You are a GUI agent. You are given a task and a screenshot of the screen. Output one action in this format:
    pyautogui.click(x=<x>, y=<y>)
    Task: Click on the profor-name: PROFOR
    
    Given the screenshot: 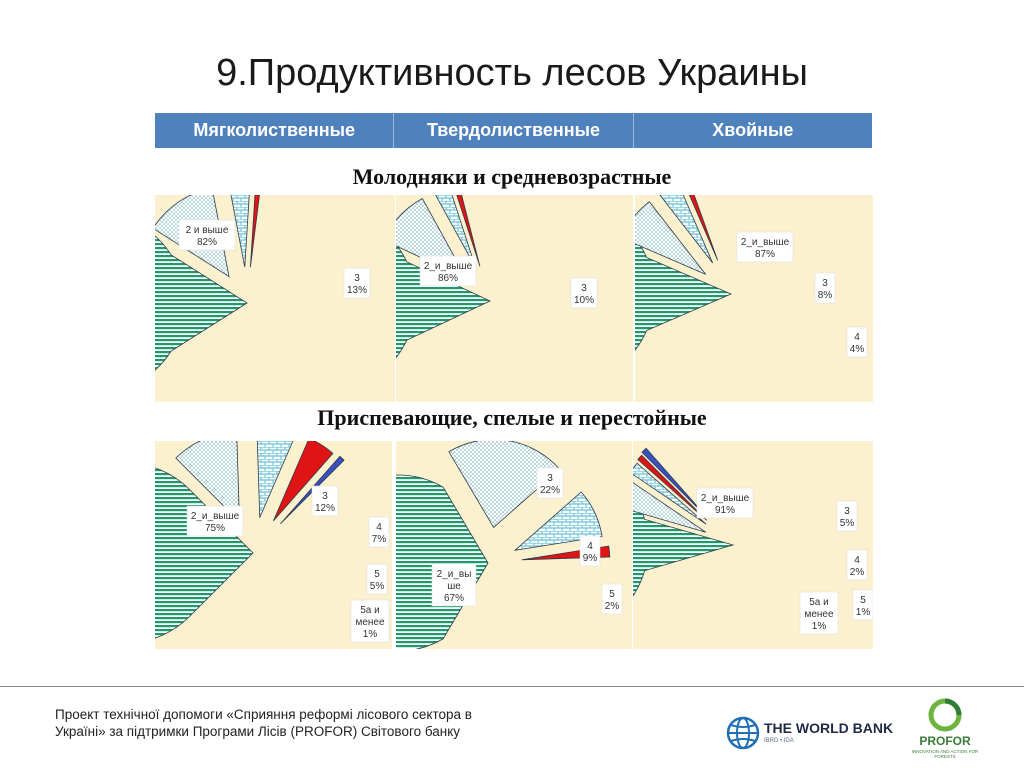 What is the action you would take?
    pyautogui.click(x=945, y=741)
    